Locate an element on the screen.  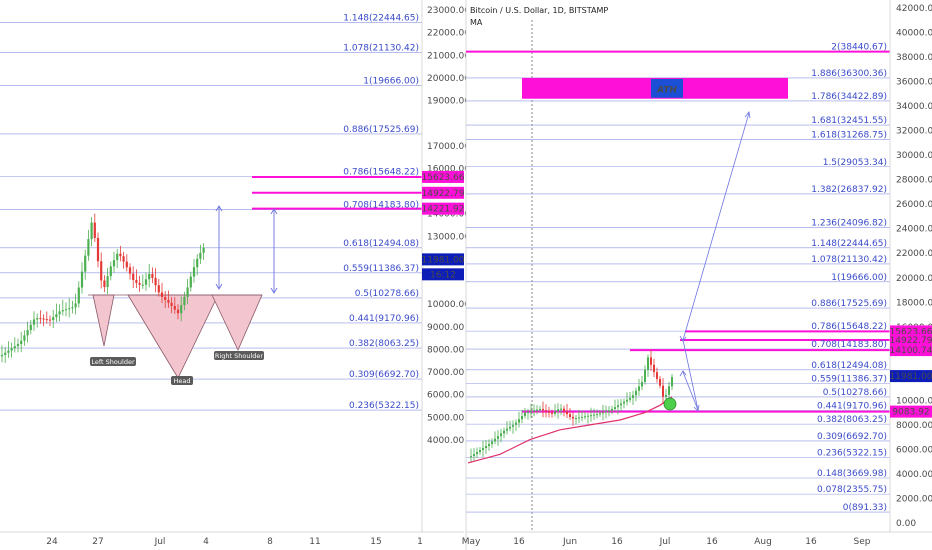
fib-label: 1.886(36300.36) is located at coordinates (849, 74).